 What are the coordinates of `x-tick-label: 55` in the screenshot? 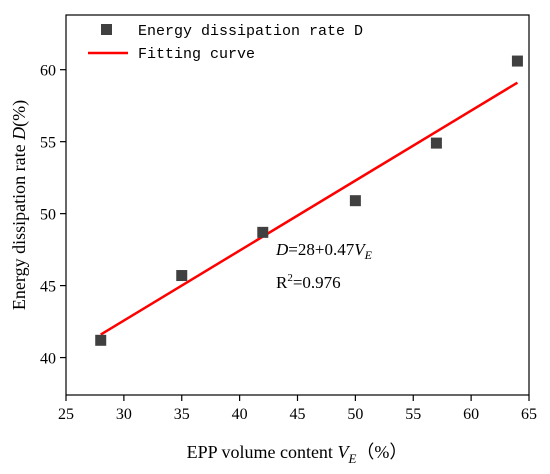 It's located at (413, 414).